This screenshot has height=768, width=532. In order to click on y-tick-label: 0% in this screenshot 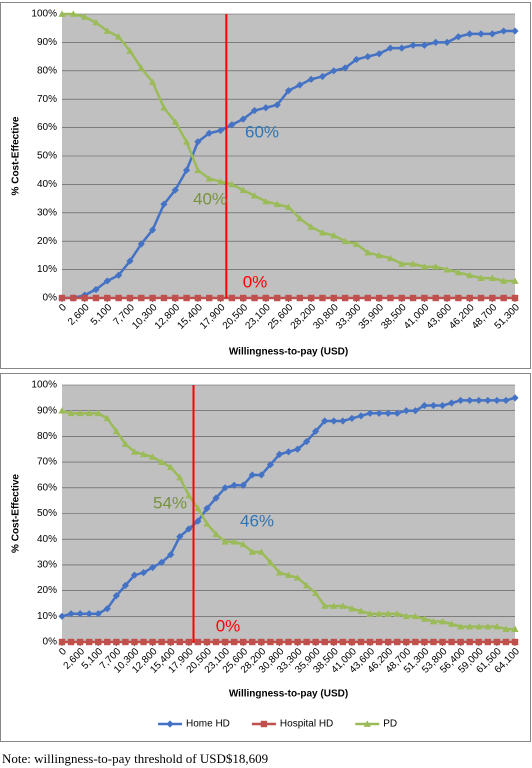, I will do `click(50, 642)`.